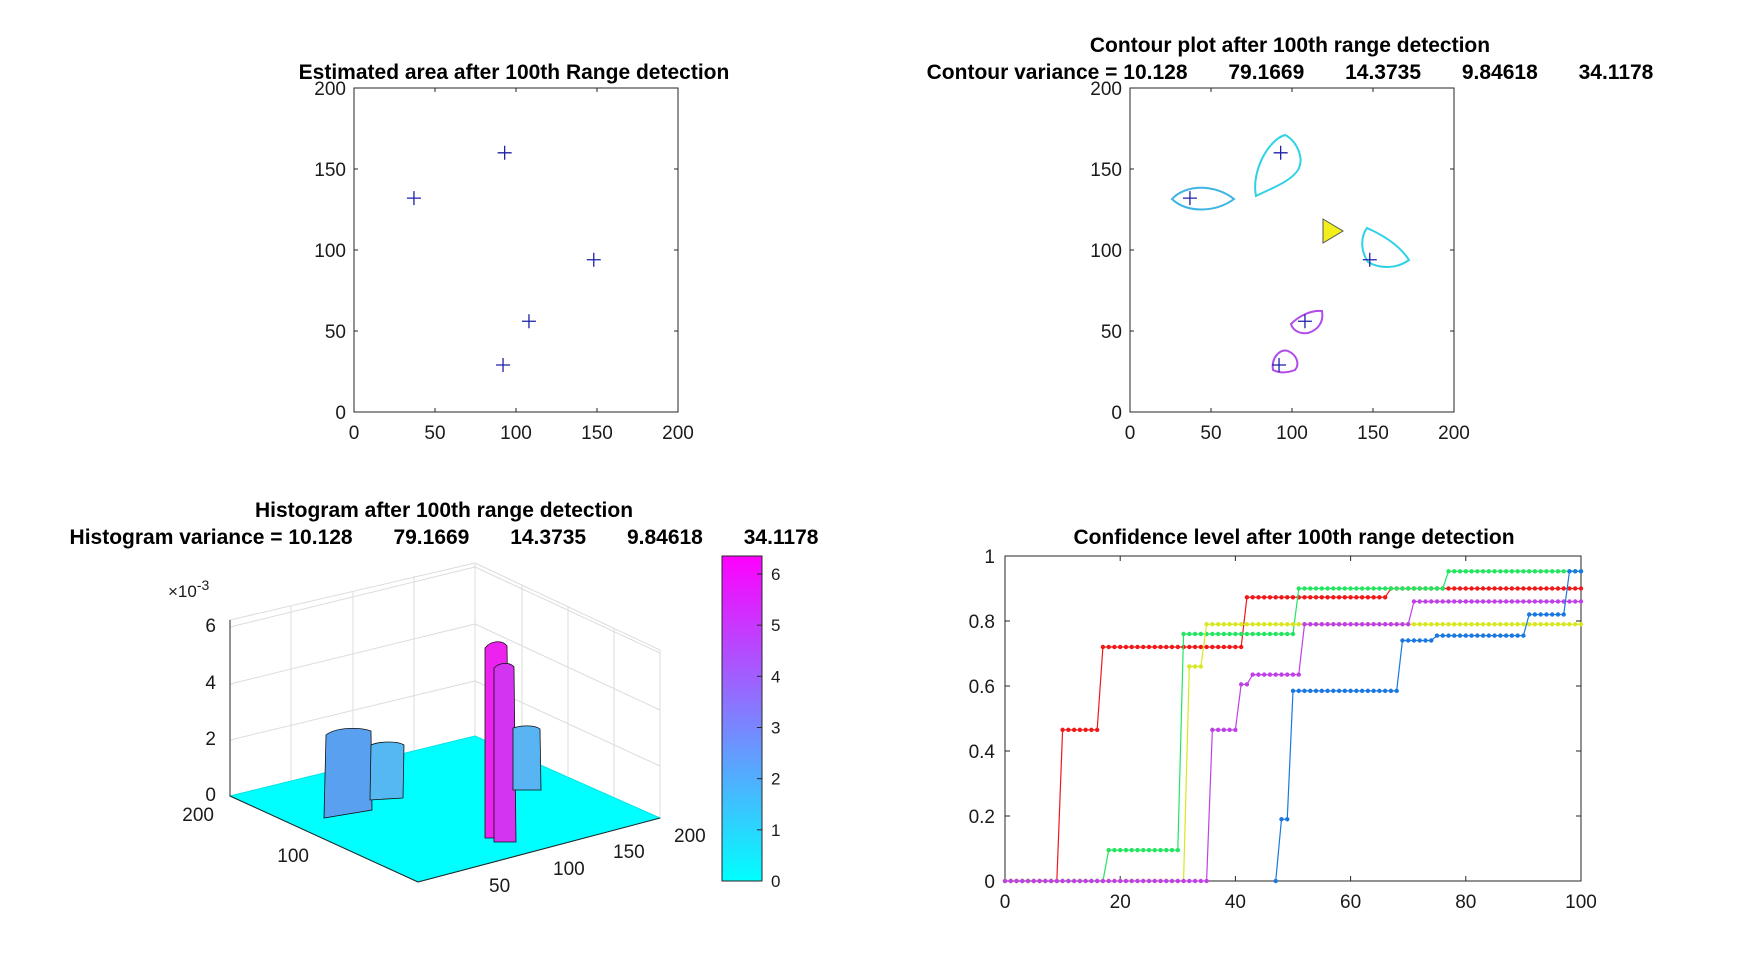 Image resolution: width=1742 pixels, height=978 pixels. Describe the element at coordinates (499, 886) in the screenshot. I see `histogram-x-tick-label: 50` at that location.